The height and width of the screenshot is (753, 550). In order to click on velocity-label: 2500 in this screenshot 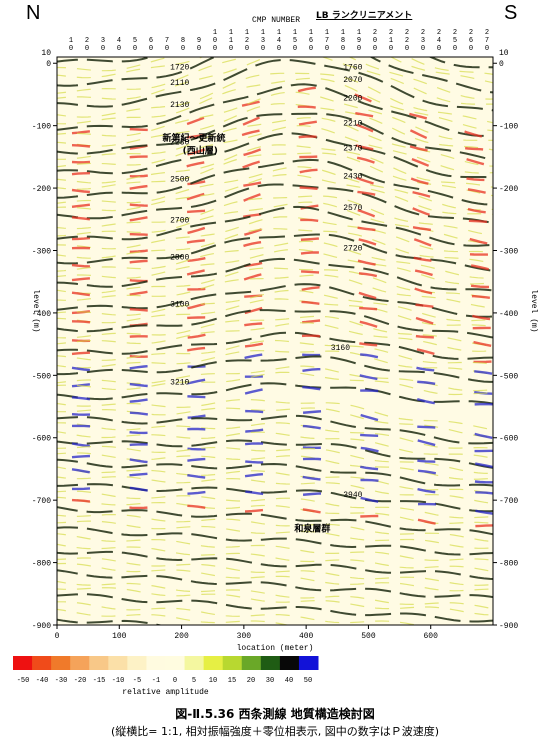, I will do `click(179, 180)`.